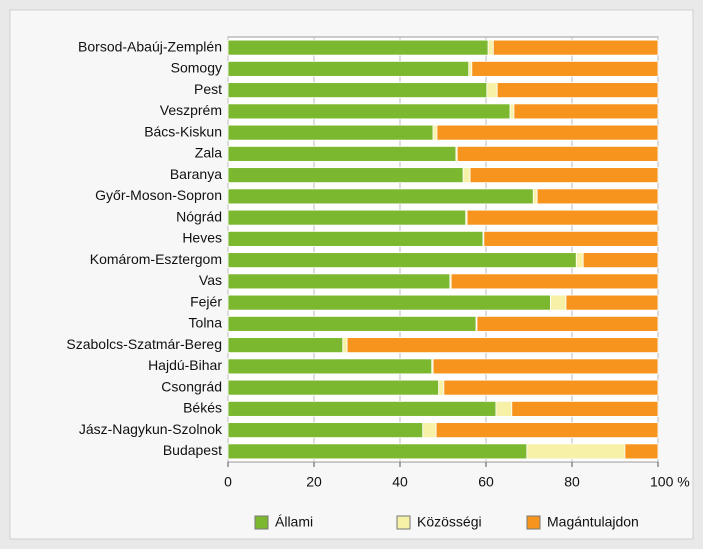 This screenshot has height=549, width=703. Describe the element at coordinates (228, 482) in the screenshot. I see `x-tick-label: 0` at that location.